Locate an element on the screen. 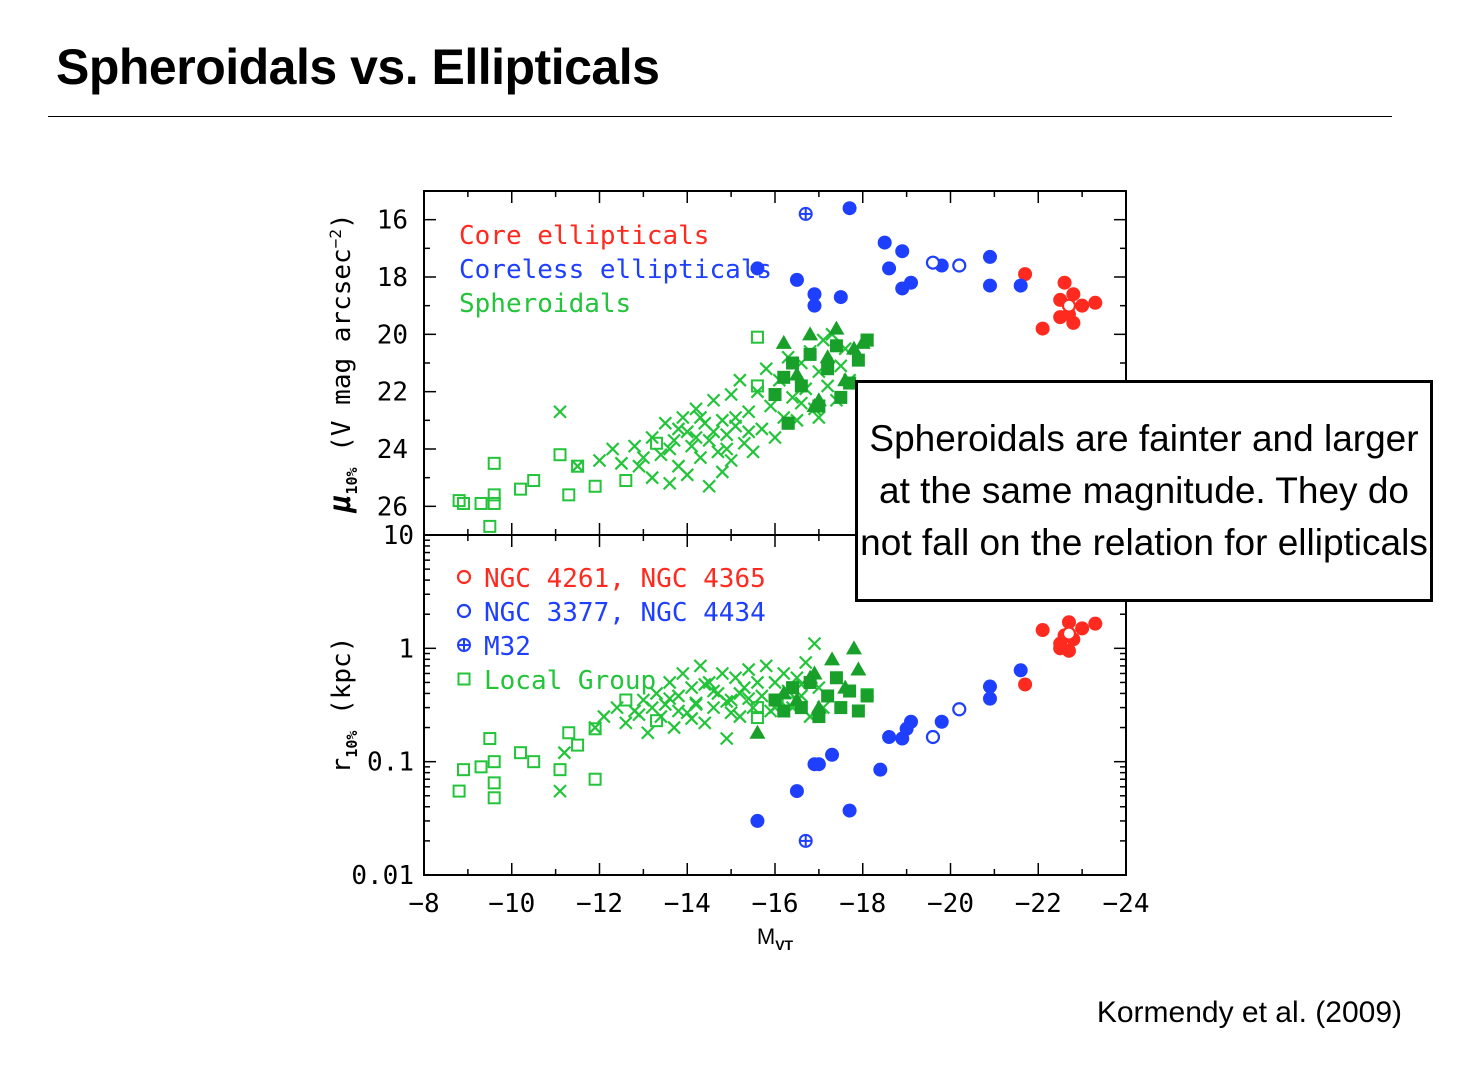 This screenshot has width=1472, height=1070. x-tick-label: −10 is located at coordinates (511, 904).